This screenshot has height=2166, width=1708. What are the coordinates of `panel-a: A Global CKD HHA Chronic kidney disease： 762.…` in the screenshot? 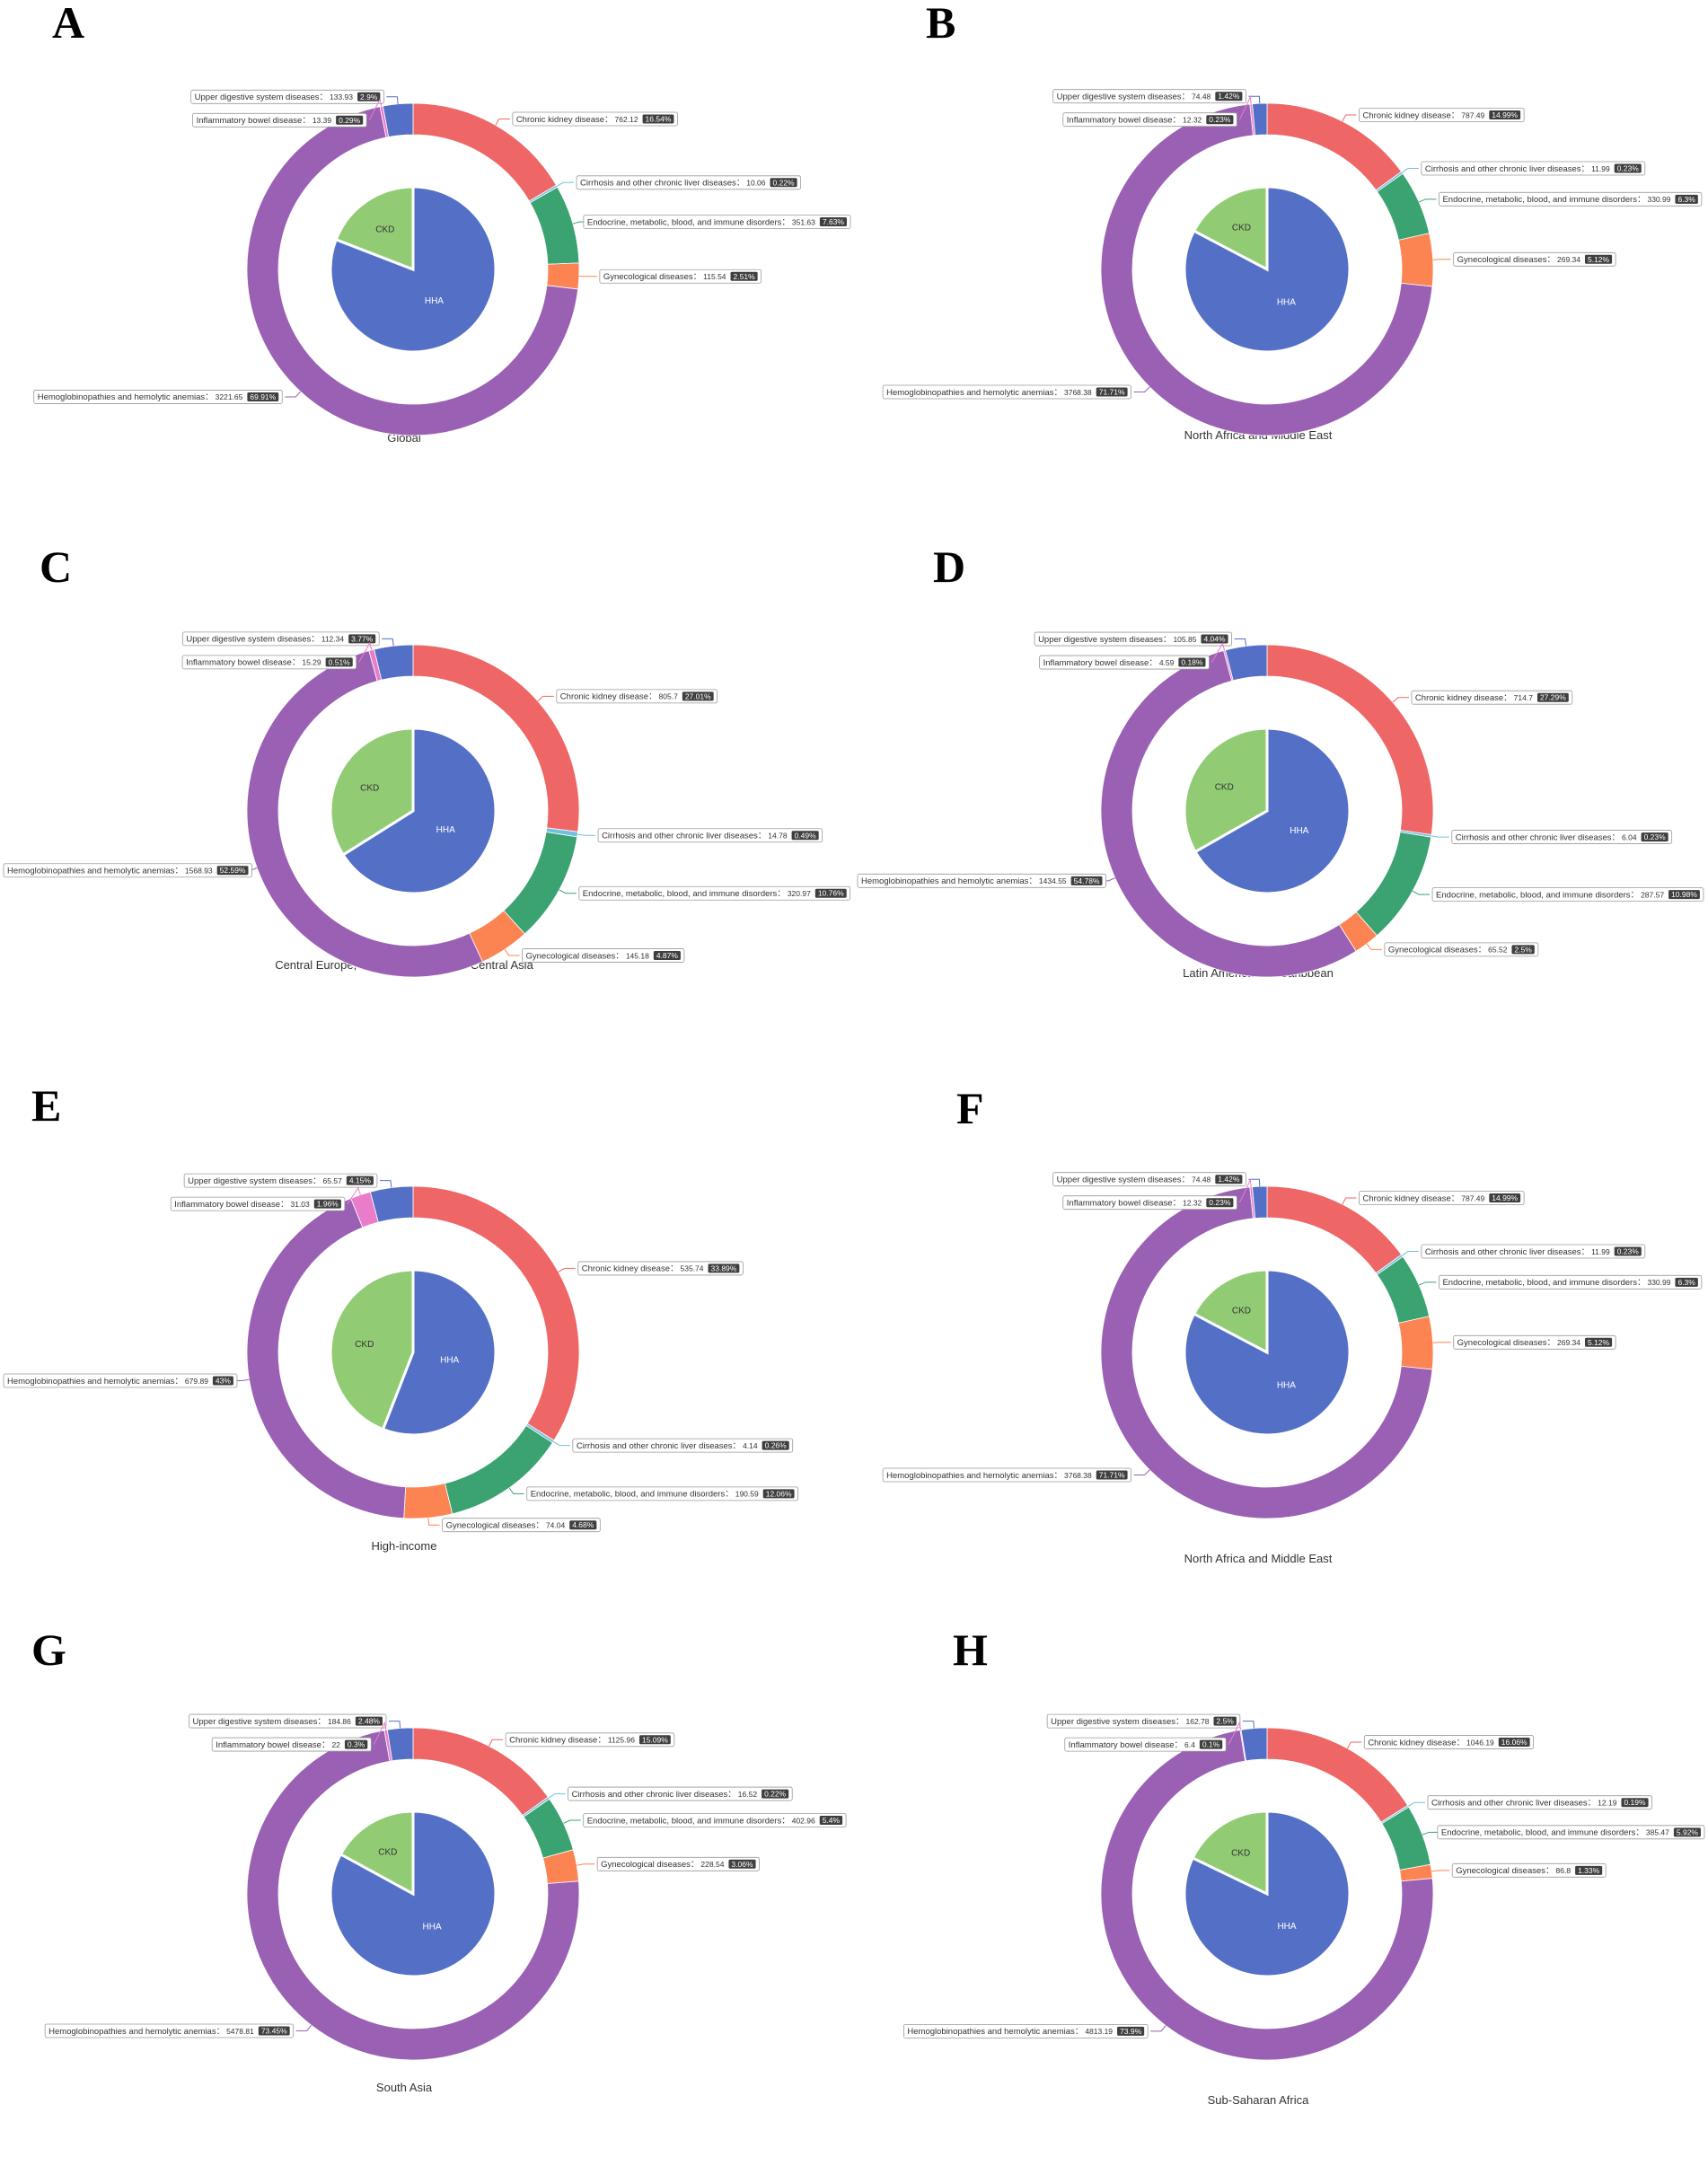 It's located at (427, 271).